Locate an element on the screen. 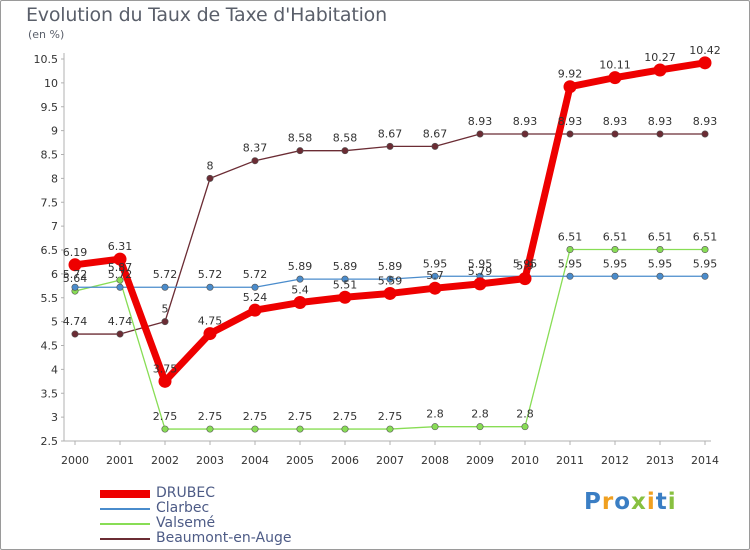 Image resolution: width=750 pixels, height=550 pixels. legend-label: Valsemé is located at coordinates (186, 523).